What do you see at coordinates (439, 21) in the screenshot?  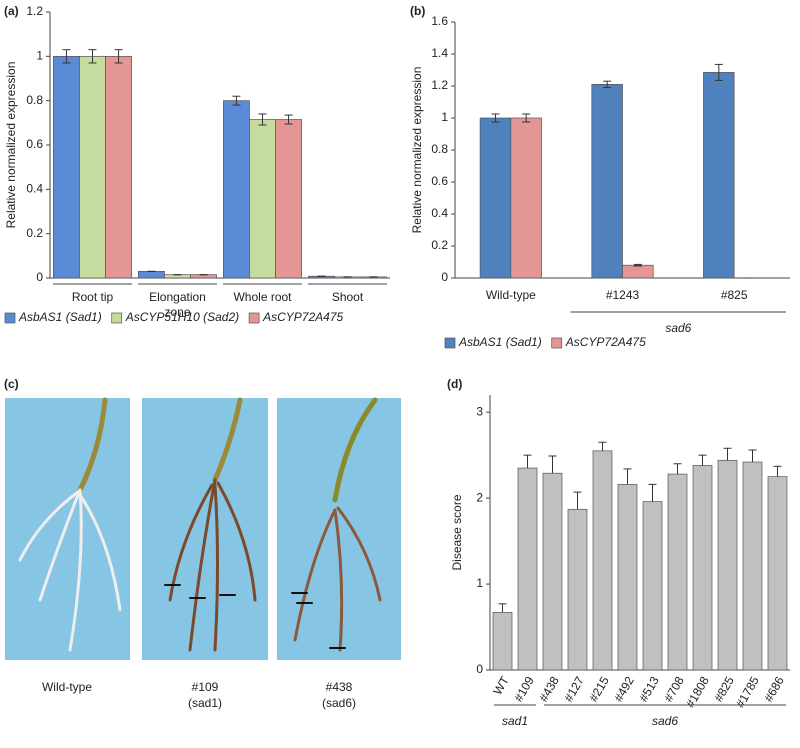 I see `y-tick-label: 1.6` at bounding box center [439, 21].